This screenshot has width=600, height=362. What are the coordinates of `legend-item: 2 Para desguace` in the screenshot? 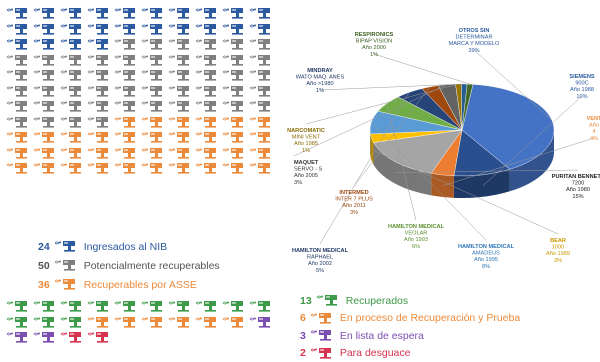 It's located at (410, 353).